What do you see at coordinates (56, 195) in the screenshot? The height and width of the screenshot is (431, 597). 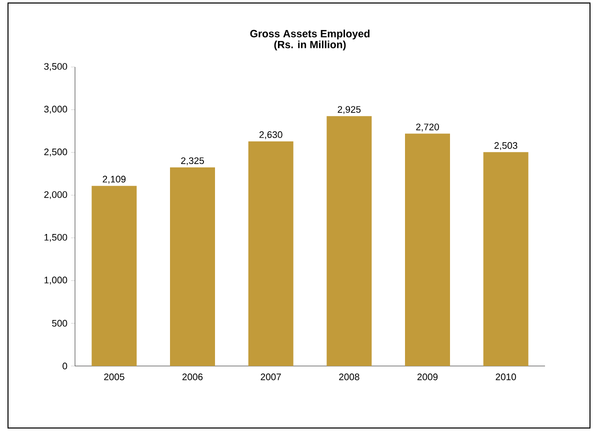 I see `y-tick-label: 2,000` at bounding box center [56, 195].